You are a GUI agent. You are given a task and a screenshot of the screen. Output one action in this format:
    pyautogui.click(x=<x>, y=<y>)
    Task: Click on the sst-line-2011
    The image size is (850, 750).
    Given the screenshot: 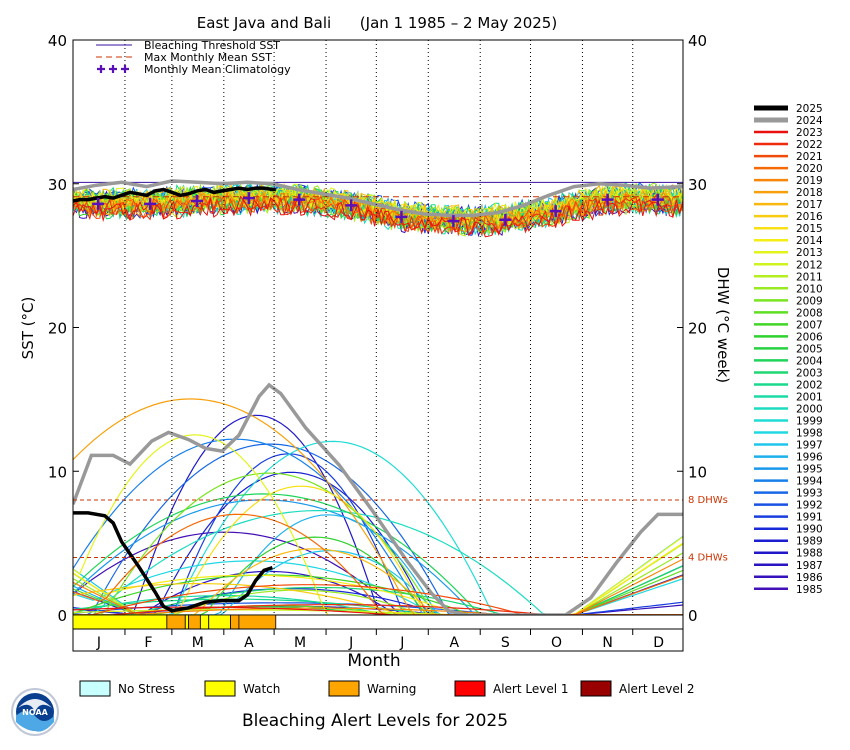 What is the action you would take?
    pyautogui.click(x=378, y=215)
    